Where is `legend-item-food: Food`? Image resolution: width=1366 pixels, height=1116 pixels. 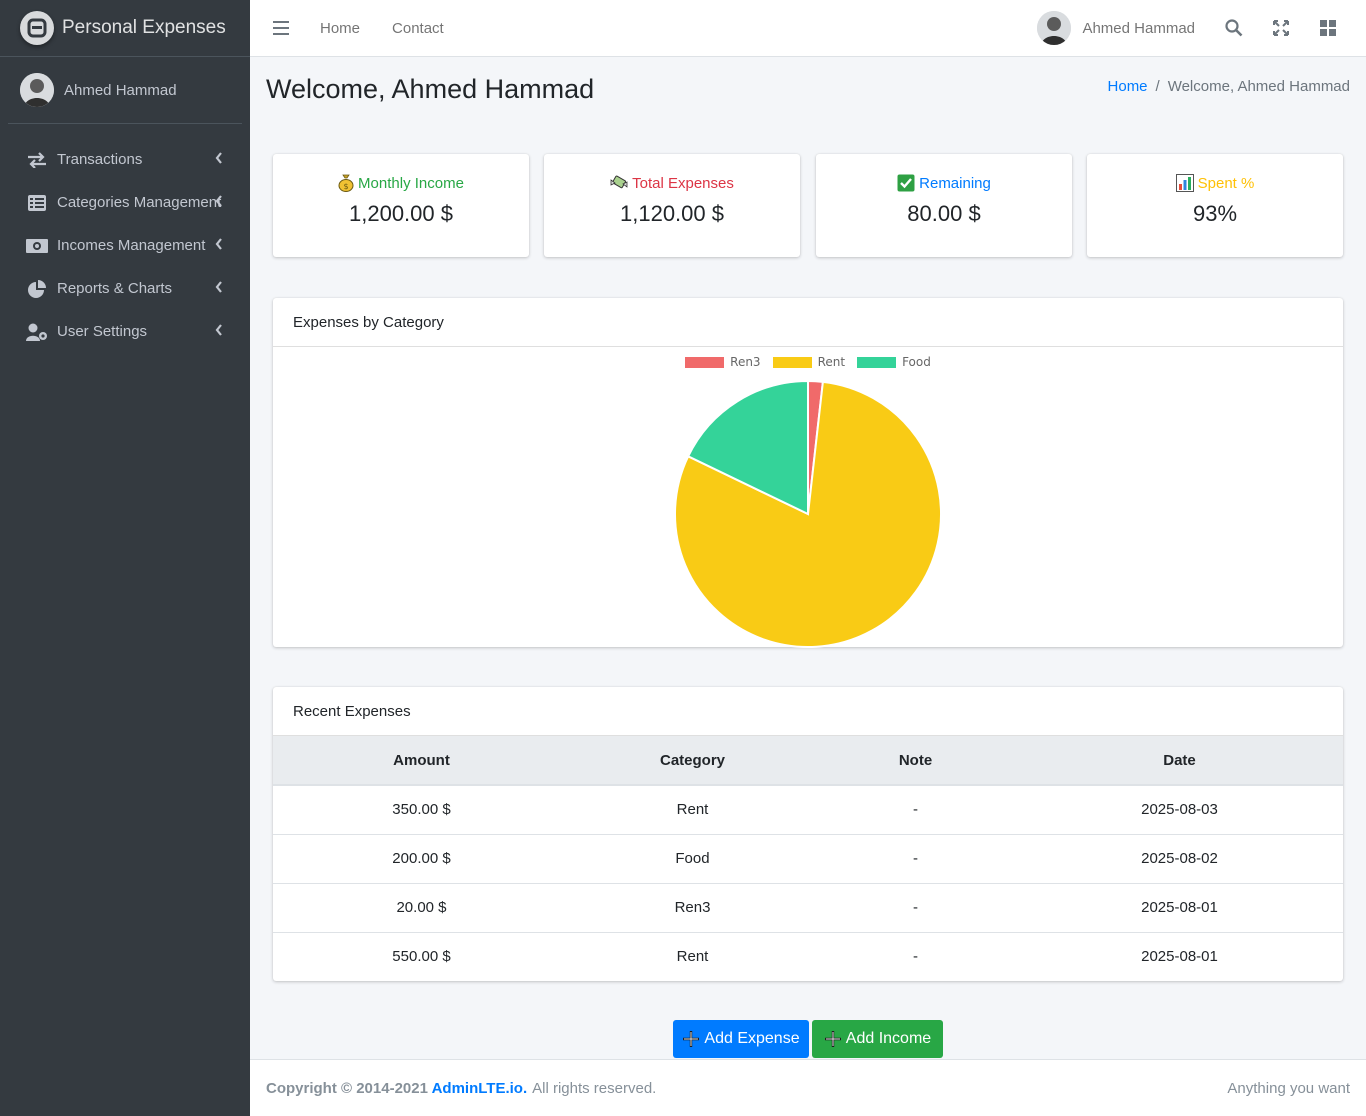 legend-item-food: Food is located at coordinates (894, 362).